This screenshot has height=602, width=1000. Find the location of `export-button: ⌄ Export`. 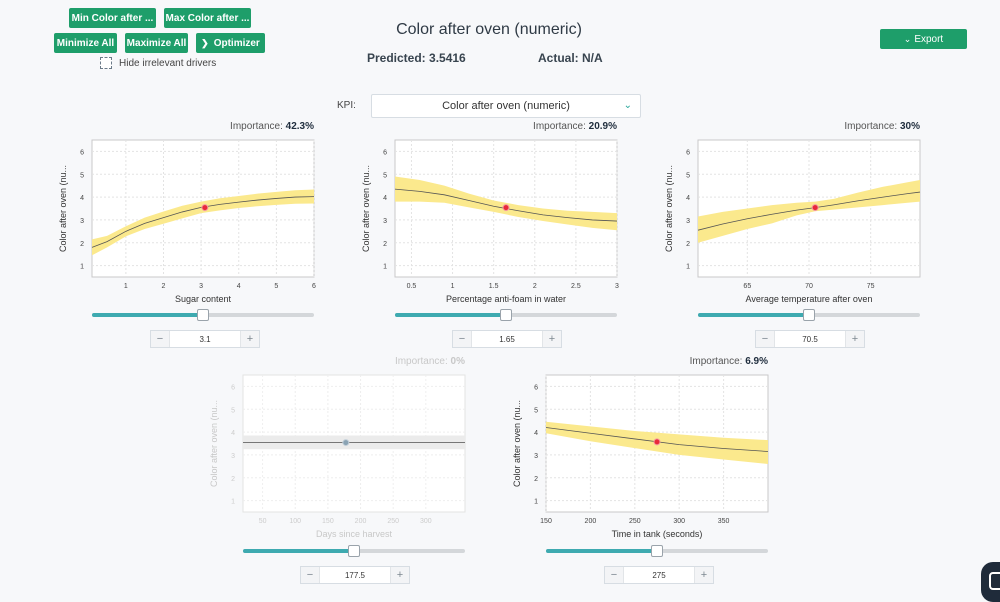

export-button: ⌄ Export is located at coordinates (923, 39).